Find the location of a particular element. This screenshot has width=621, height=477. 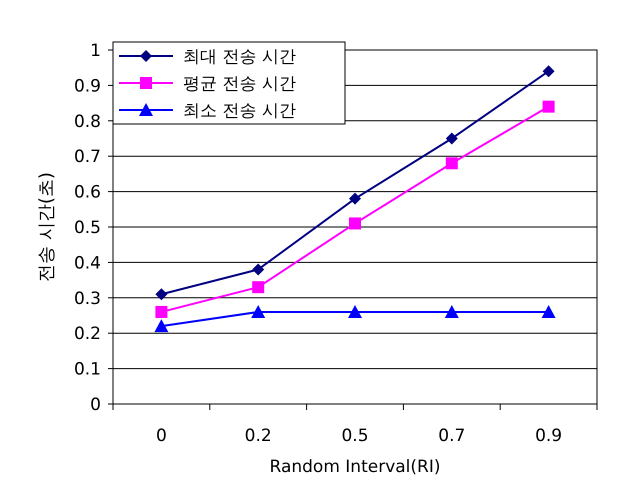

x-tick-label: 0 is located at coordinates (161, 436).